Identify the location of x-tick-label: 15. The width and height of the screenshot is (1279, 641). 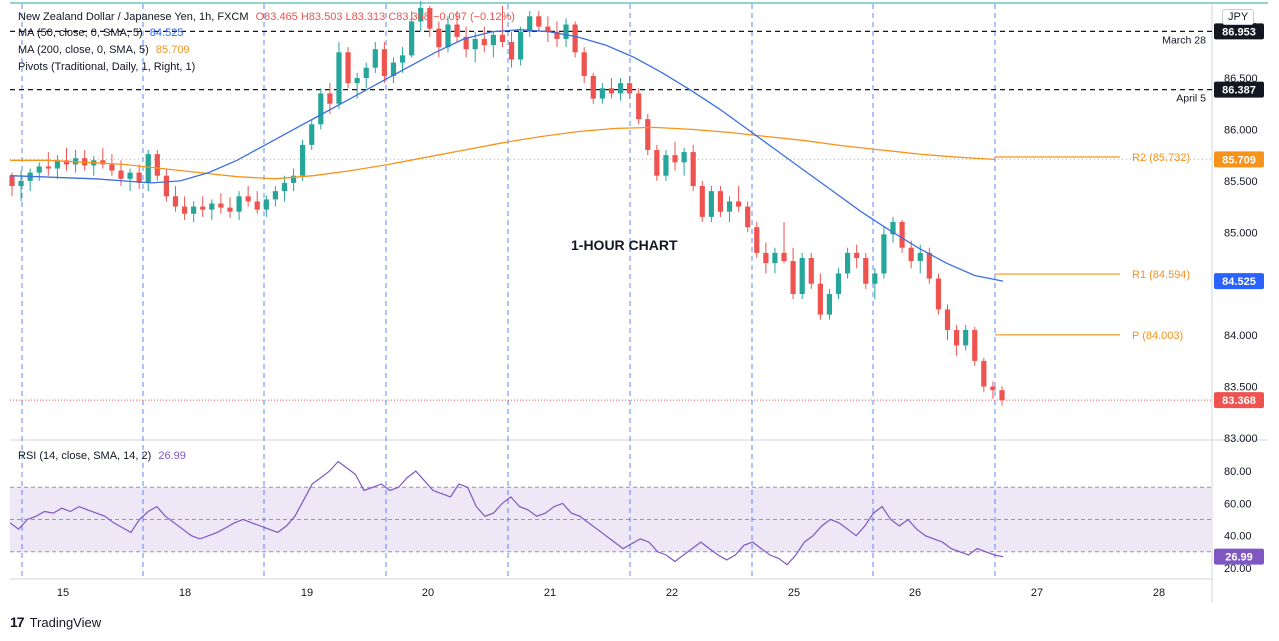
(63, 593).